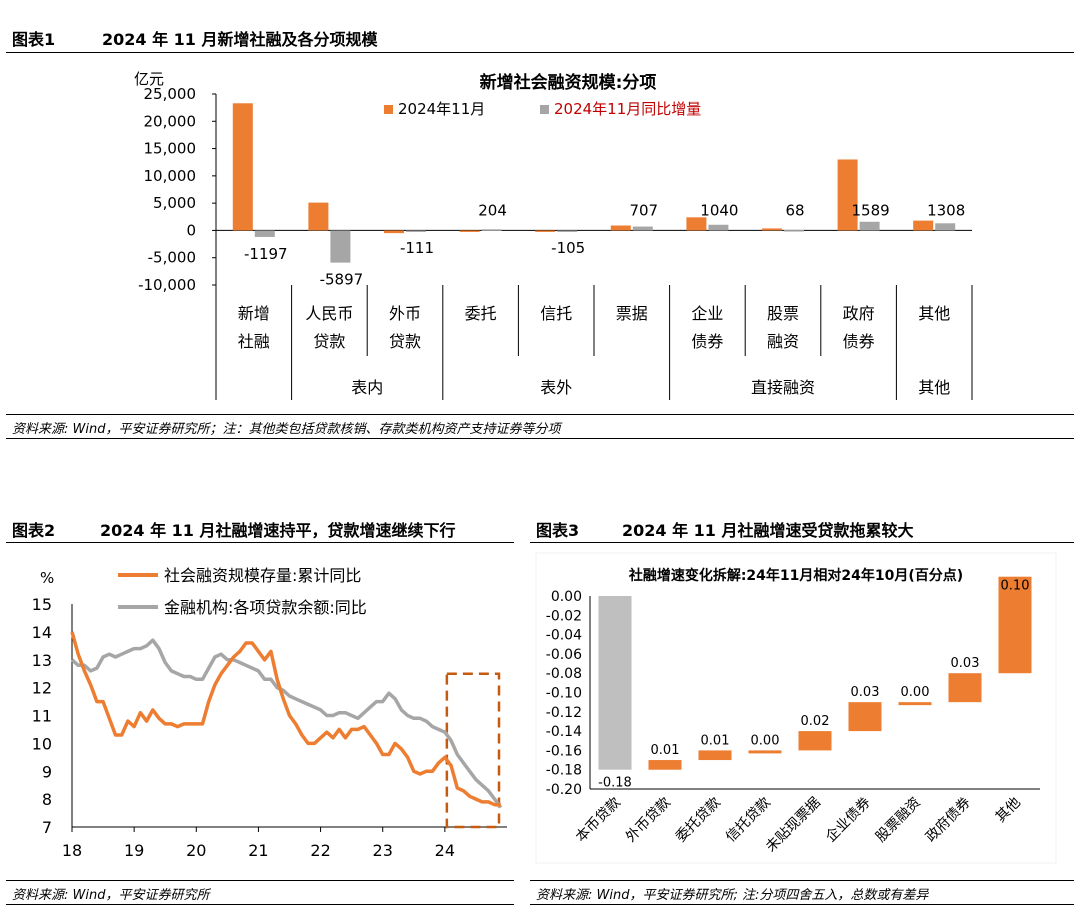 This screenshot has width=1080, height=922. I want to click on chart3-y-tick-label: -0.10, so click(564, 694).